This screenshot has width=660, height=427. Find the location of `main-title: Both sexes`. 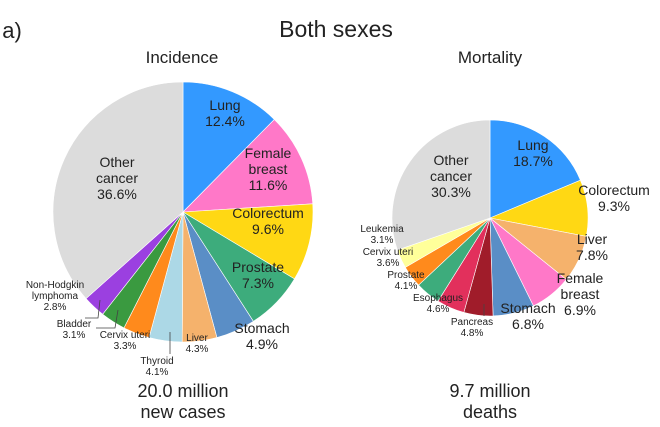

main-title: Both sexes is located at coordinates (336, 29).